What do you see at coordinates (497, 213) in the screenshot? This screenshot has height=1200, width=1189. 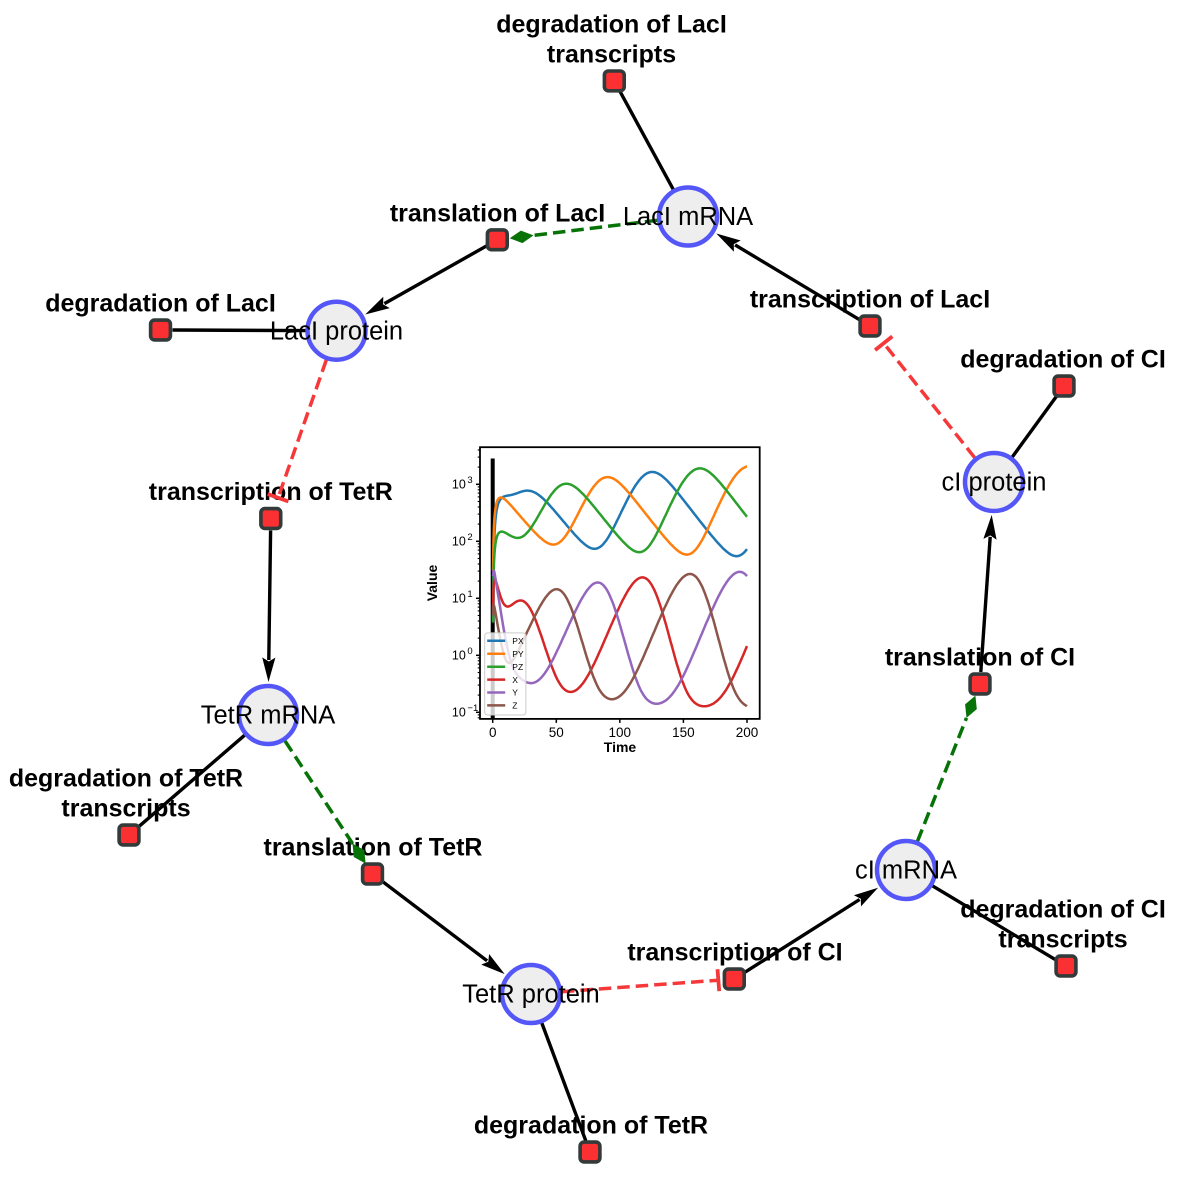 I see `svg-text: translation of LacI` at bounding box center [497, 213].